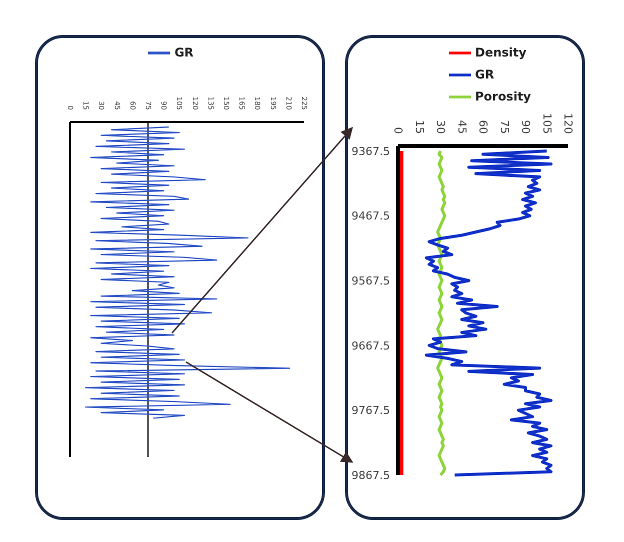 The height and width of the screenshot is (542, 624). What do you see at coordinates (502, 96) in the screenshot?
I see `legend-label: Porosity` at bounding box center [502, 96].